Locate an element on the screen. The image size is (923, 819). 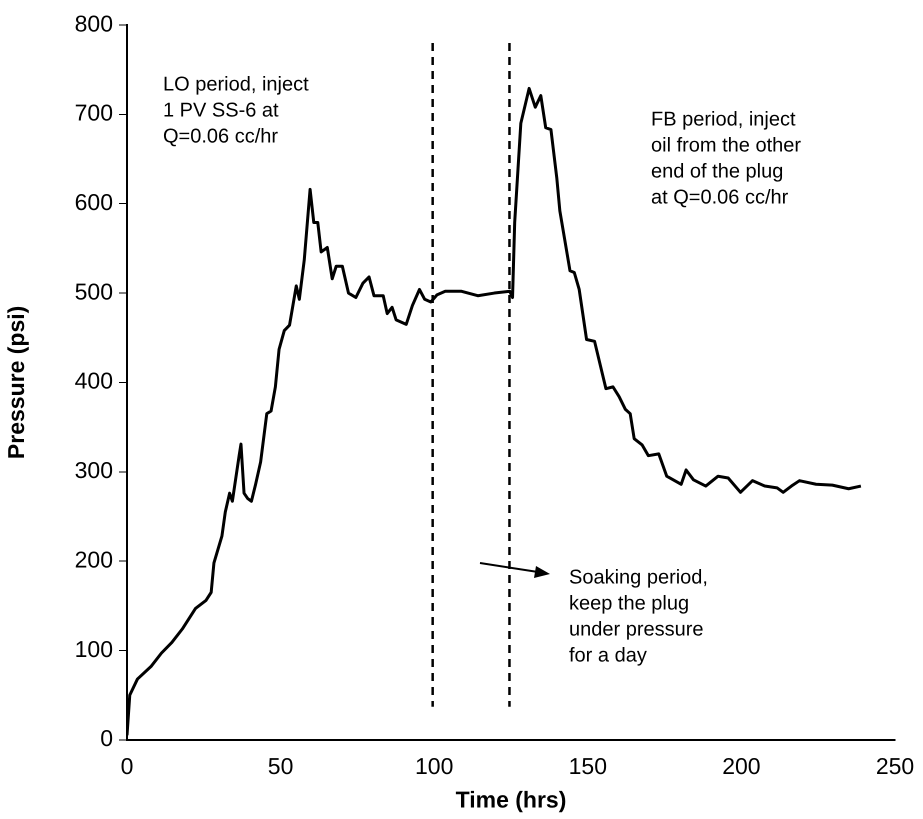
annotation: FB period, inject oil from the other end of the plug at Q=0.06 cc/hr is located at coordinates (726, 158).